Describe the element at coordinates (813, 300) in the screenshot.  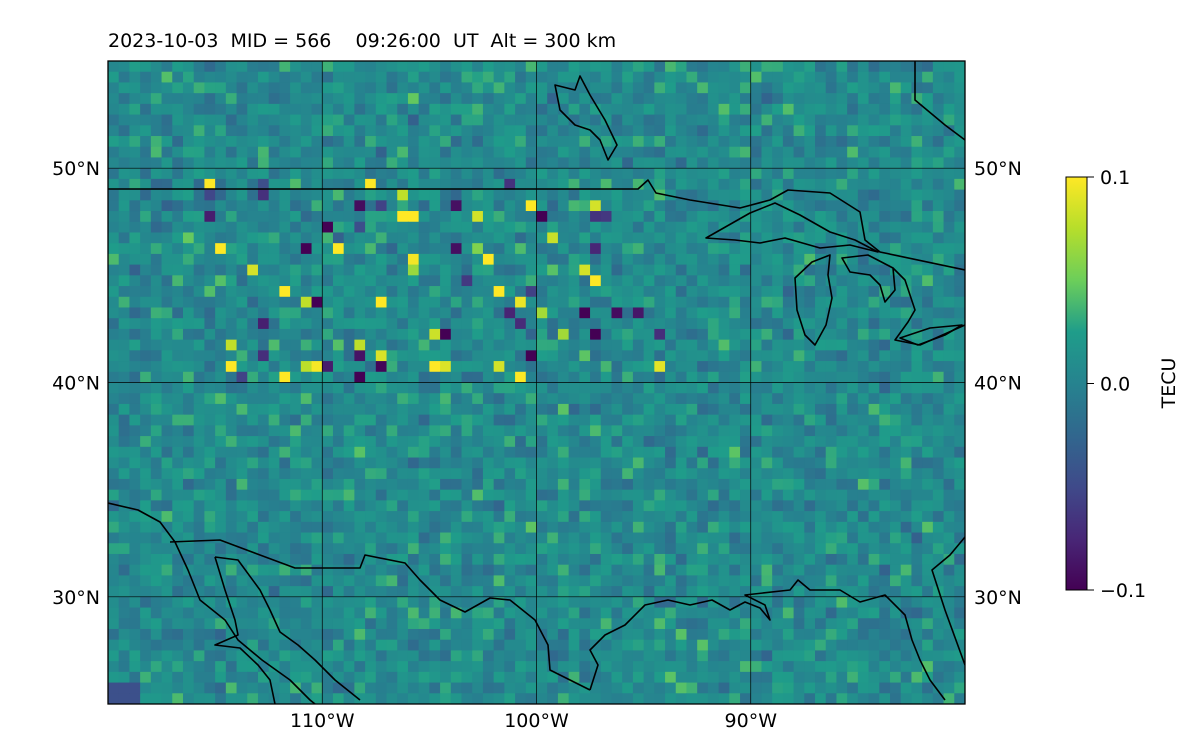
I see `lake-michigan-outline` at that location.